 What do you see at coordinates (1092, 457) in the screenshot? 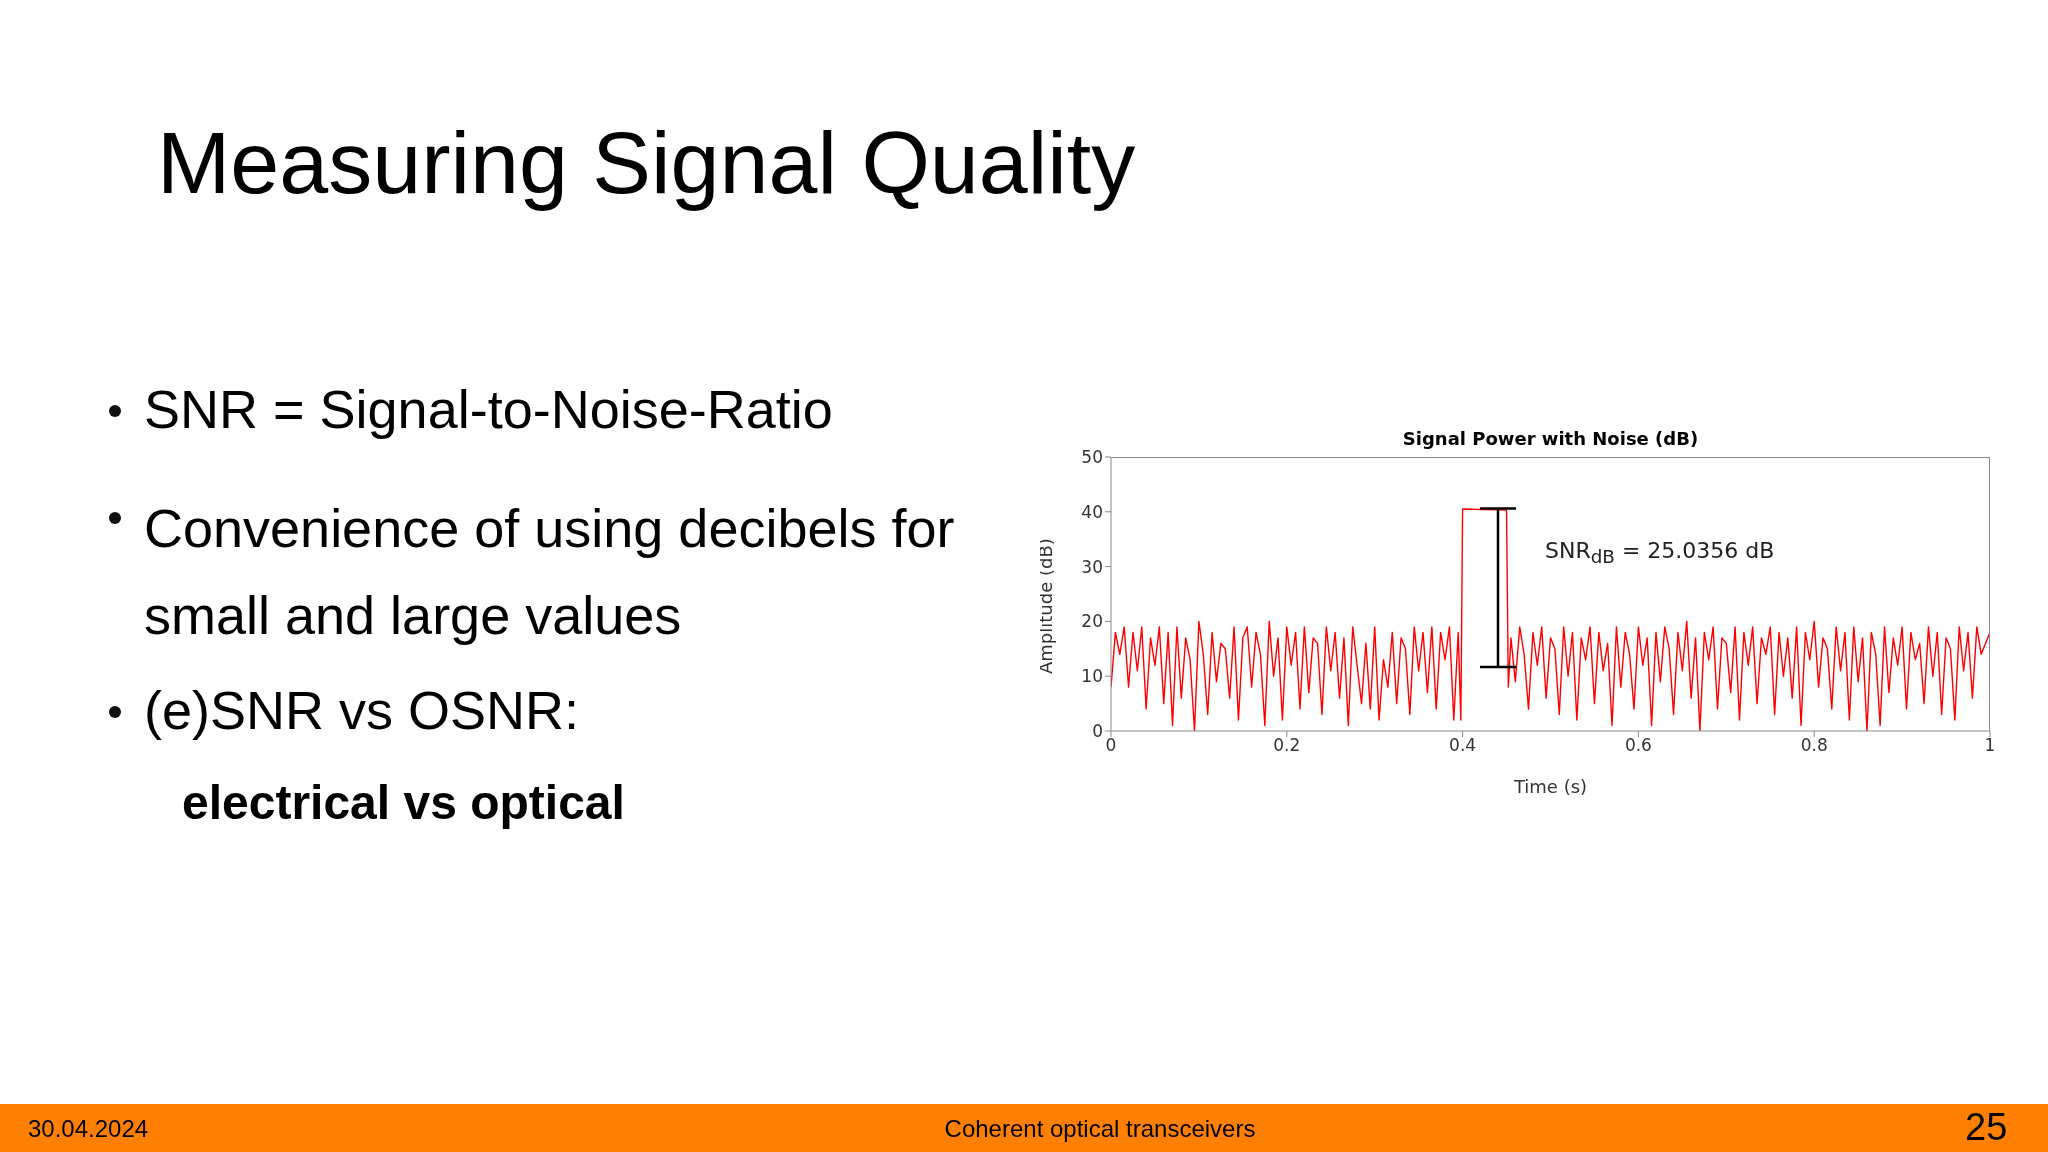
I see `y-tick-label: 50` at bounding box center [1092, 457].